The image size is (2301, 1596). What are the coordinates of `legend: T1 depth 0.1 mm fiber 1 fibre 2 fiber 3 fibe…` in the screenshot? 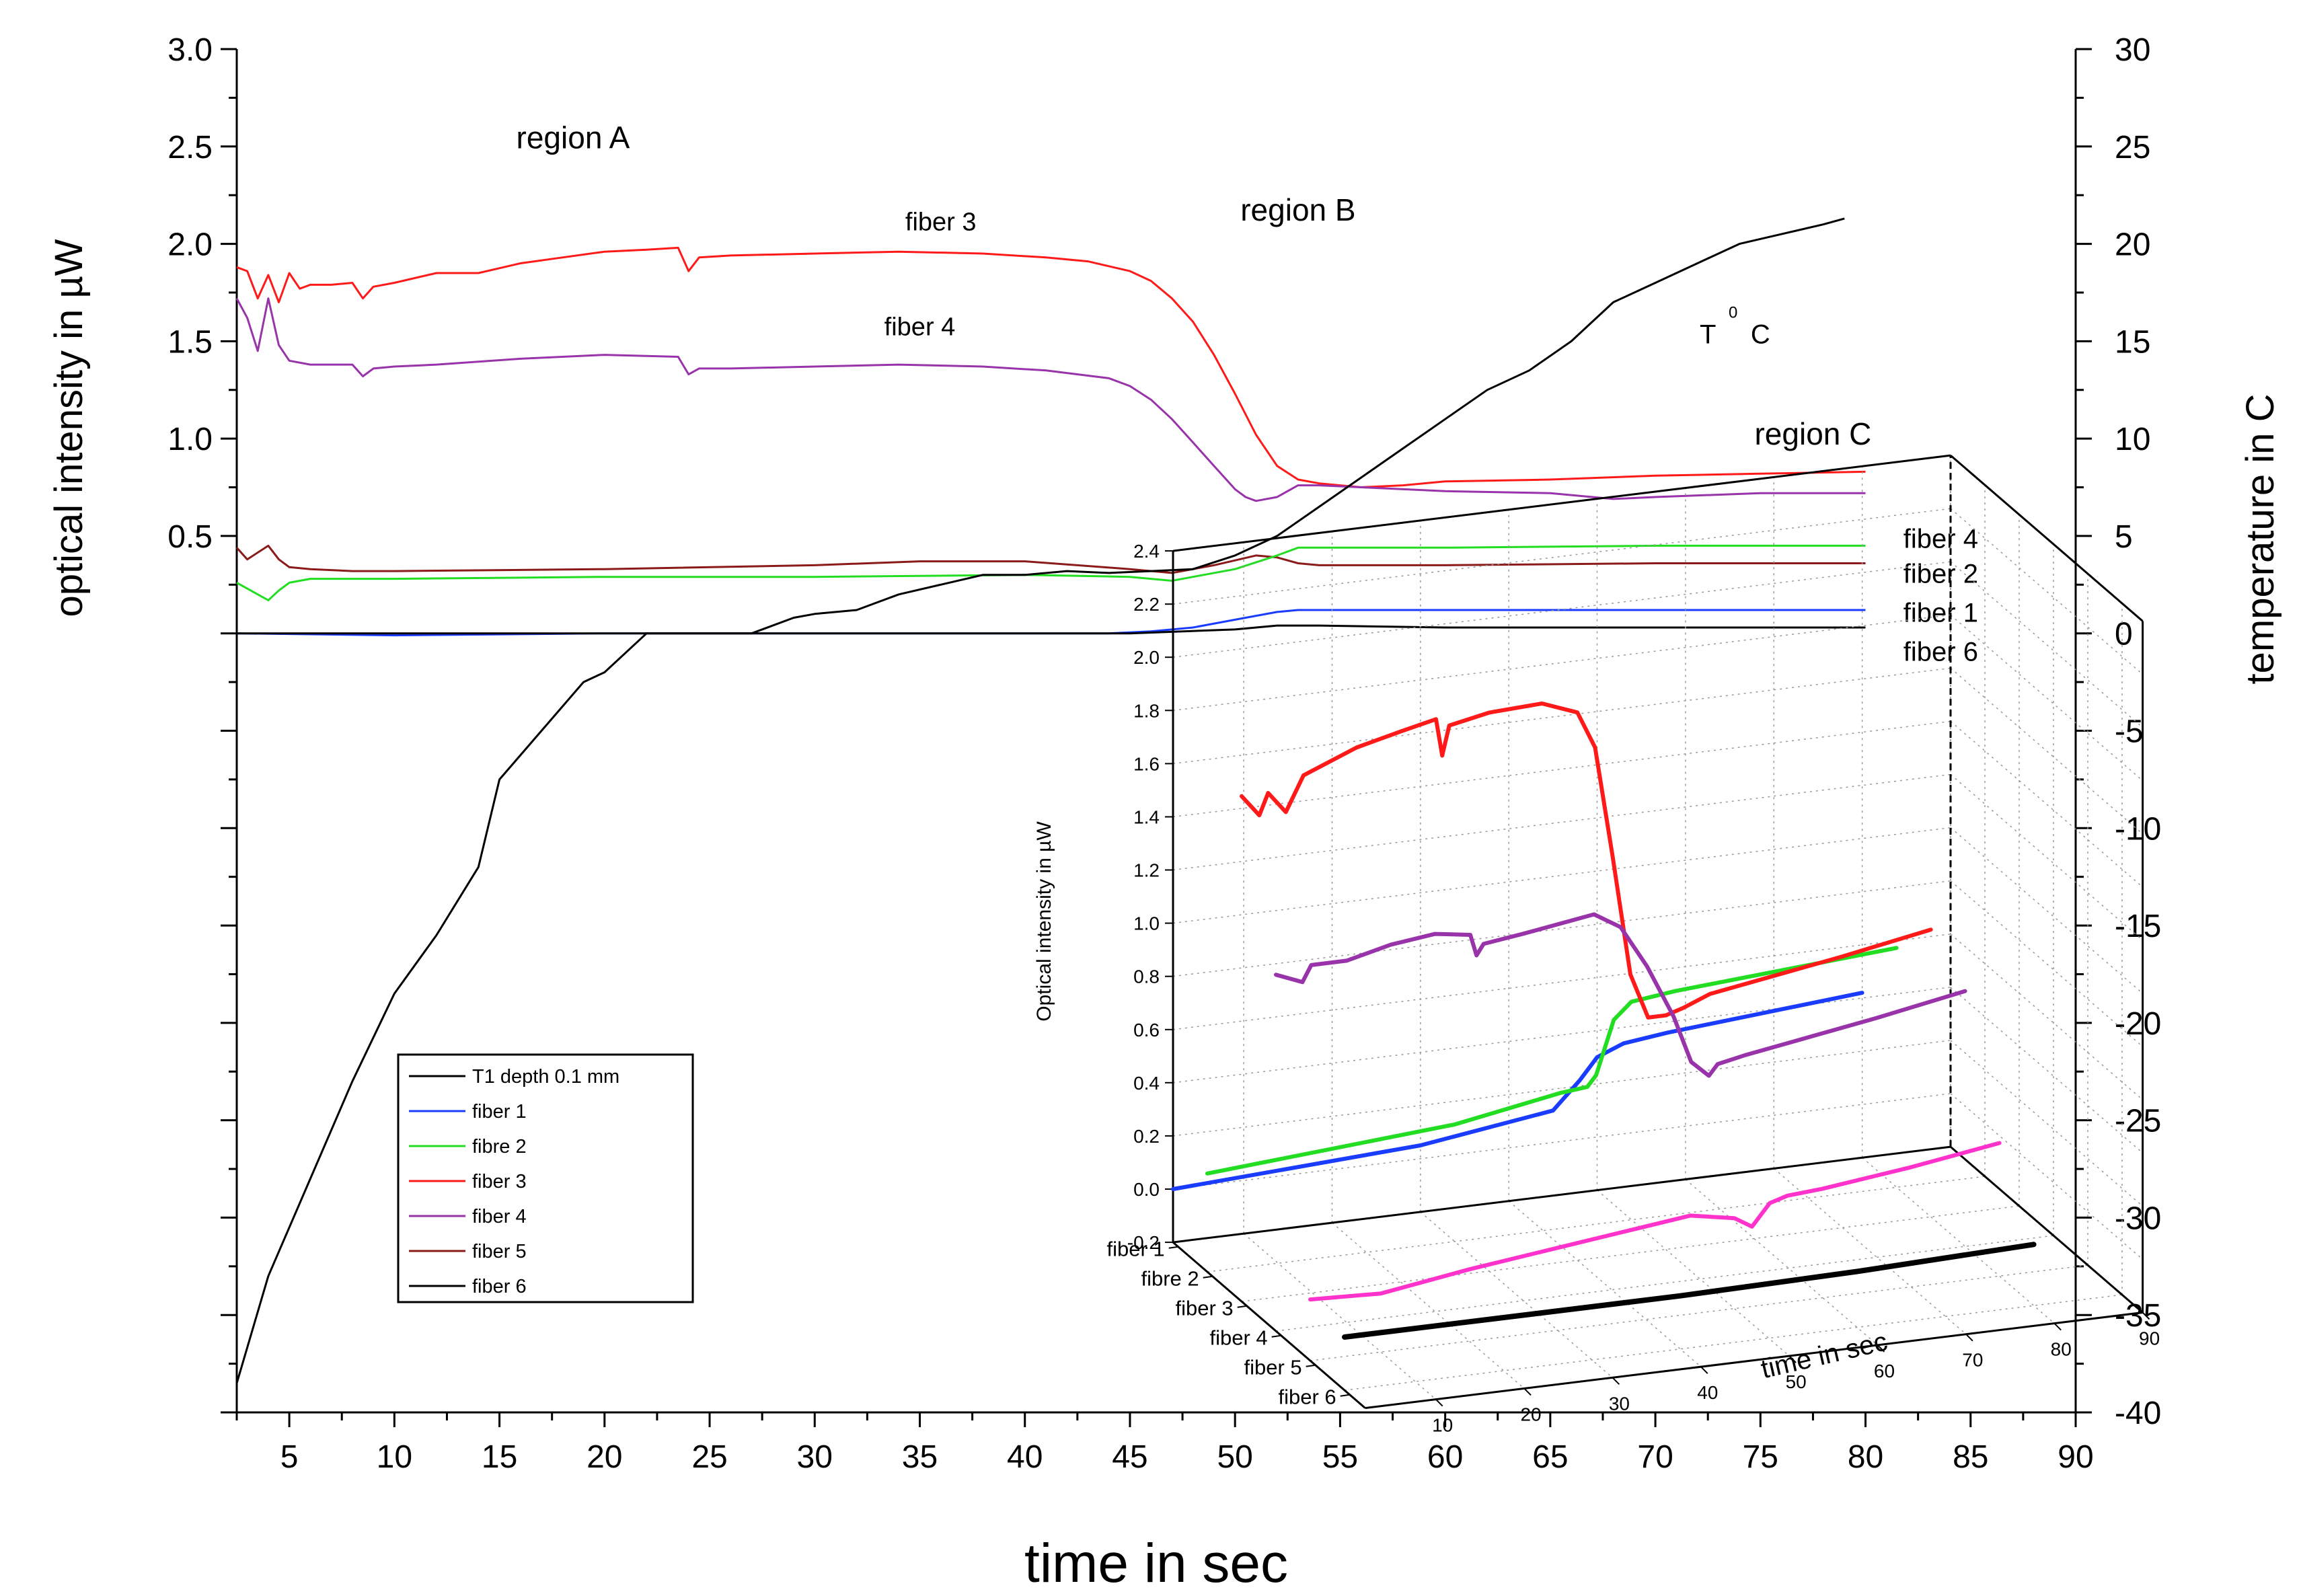 It's located at (546, 1178).